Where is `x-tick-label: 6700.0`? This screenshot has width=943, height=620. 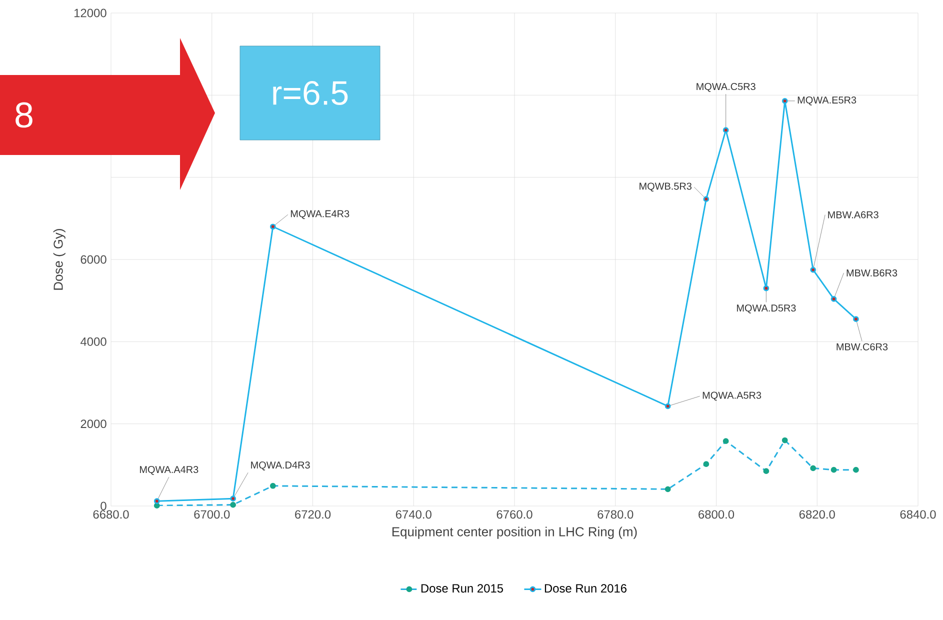 x-tick-label: 6700.0 is located at coordinates (212, 514).